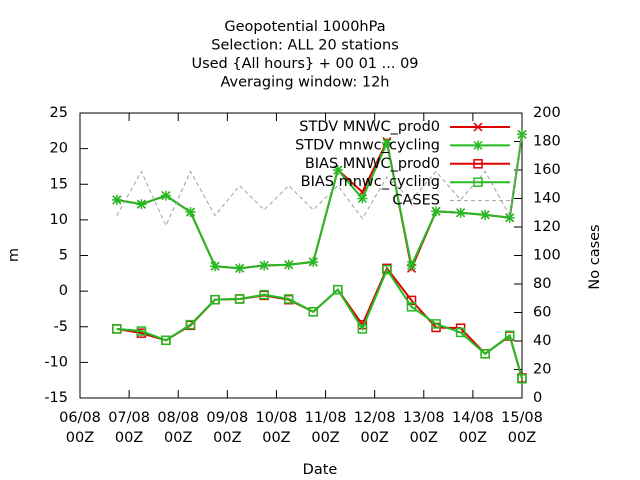  What do you see at coordinates (305, 46) in the screenshot?
I see `chart-title: Selection: ALL 20 stations` at bounding box center [305, 46].